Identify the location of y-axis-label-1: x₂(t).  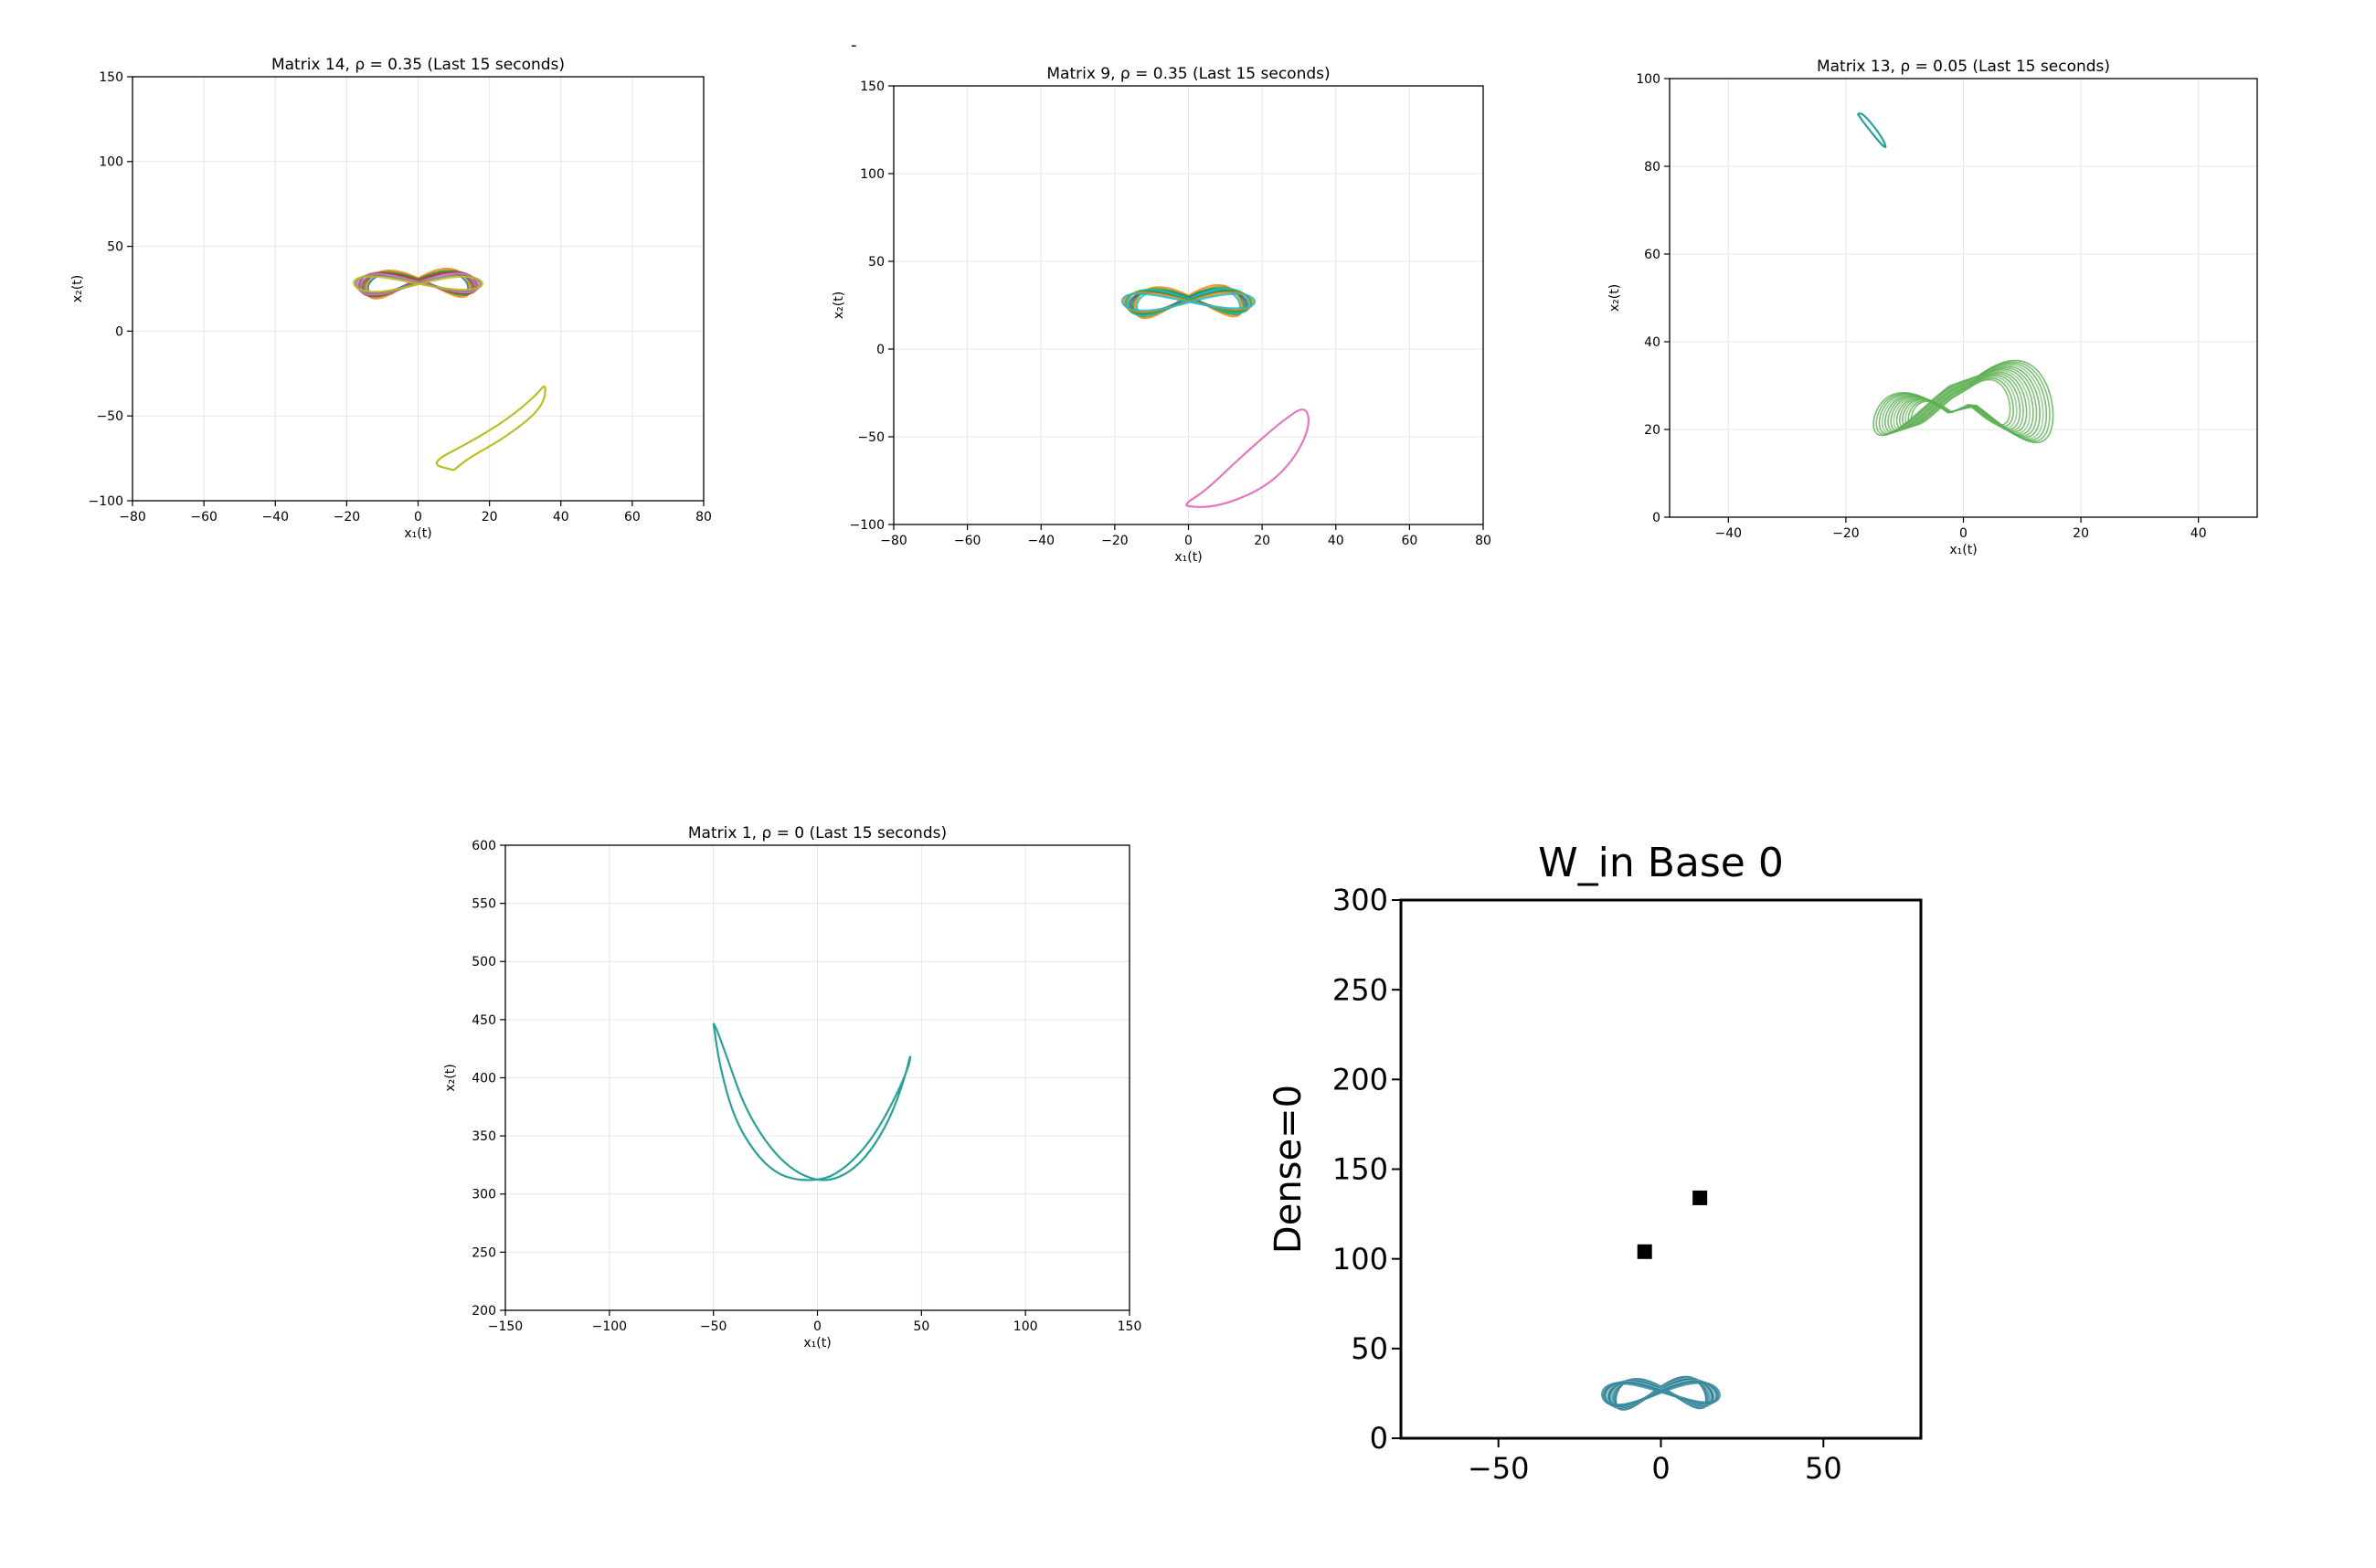
(77, 288).